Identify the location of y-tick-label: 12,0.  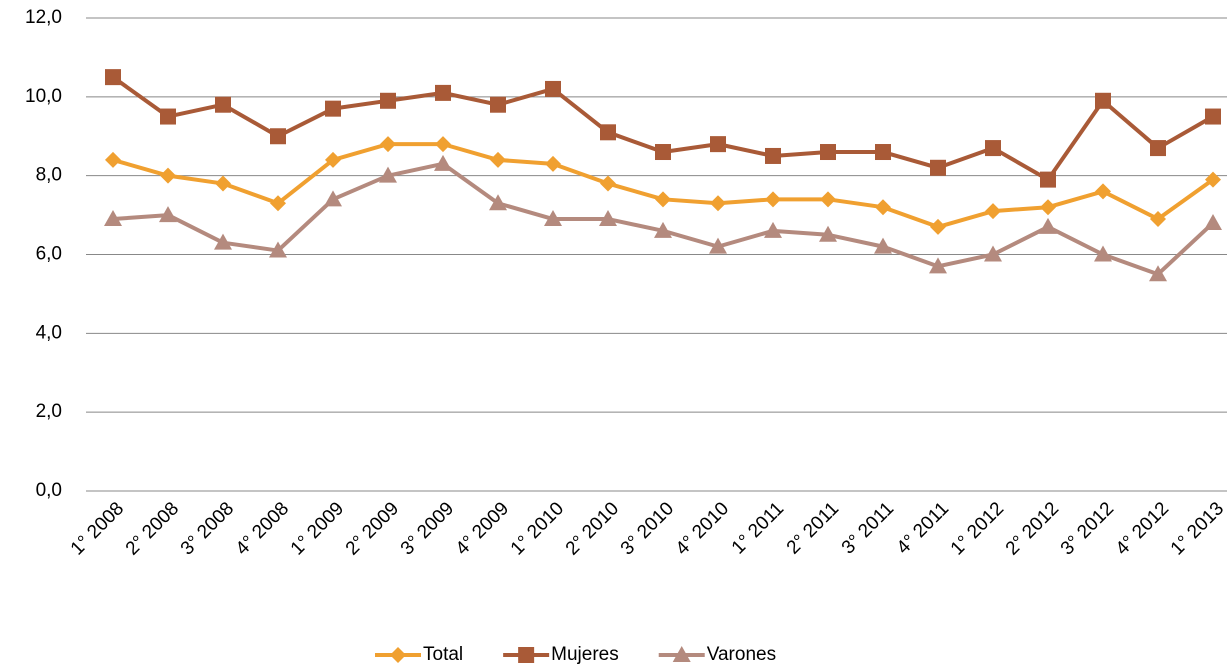
(43, 17).